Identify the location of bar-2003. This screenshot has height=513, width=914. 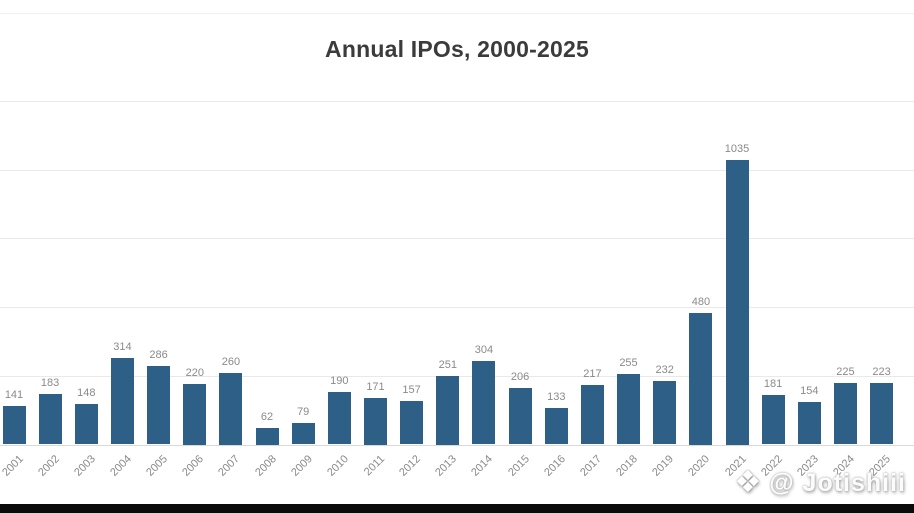
(86, 424).